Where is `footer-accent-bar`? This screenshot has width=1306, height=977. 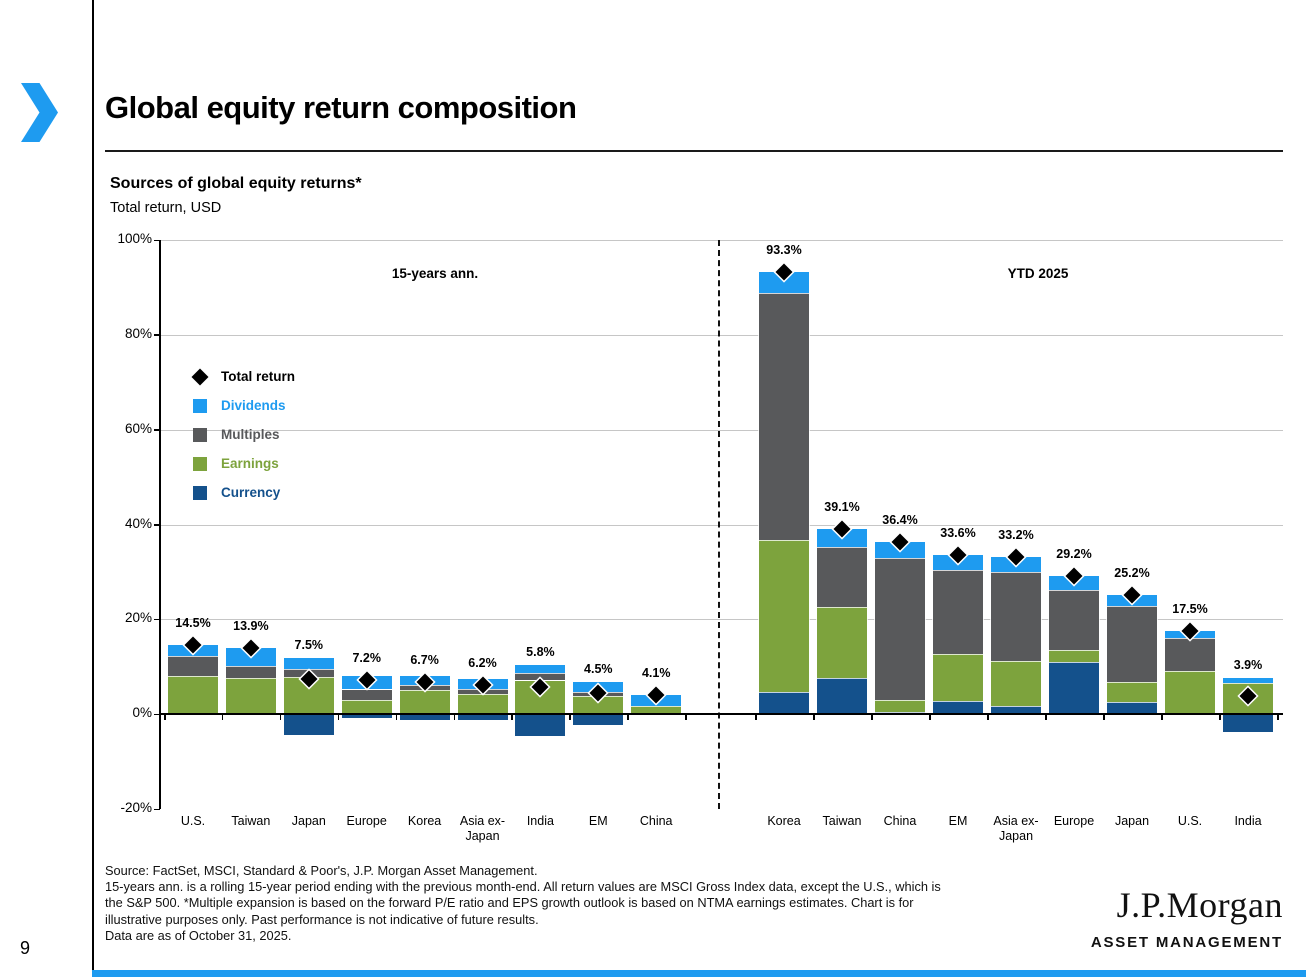 footer-accent-bar is located at coordinates (699, 973).